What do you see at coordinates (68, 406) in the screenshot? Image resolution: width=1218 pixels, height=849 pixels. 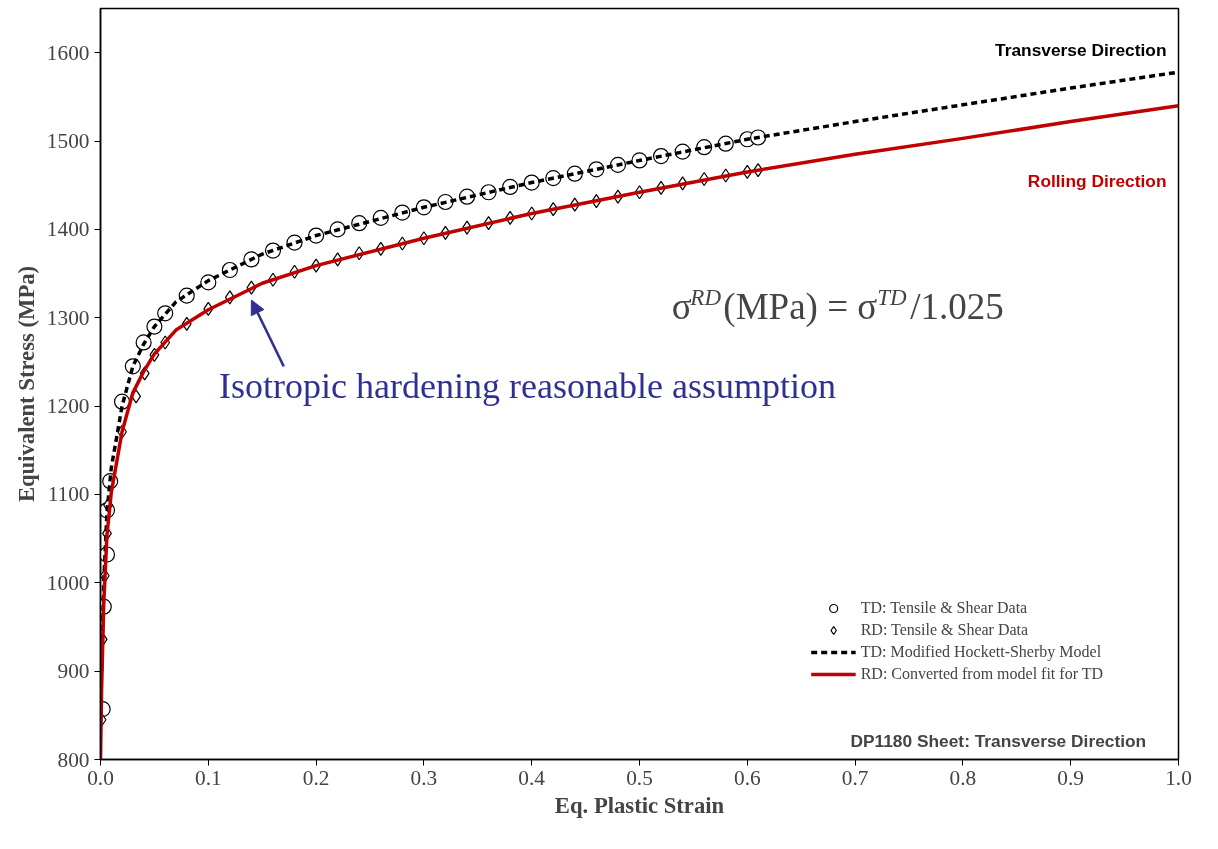 I see `y-tick-label: 1200` at bounding box center [68, 406].